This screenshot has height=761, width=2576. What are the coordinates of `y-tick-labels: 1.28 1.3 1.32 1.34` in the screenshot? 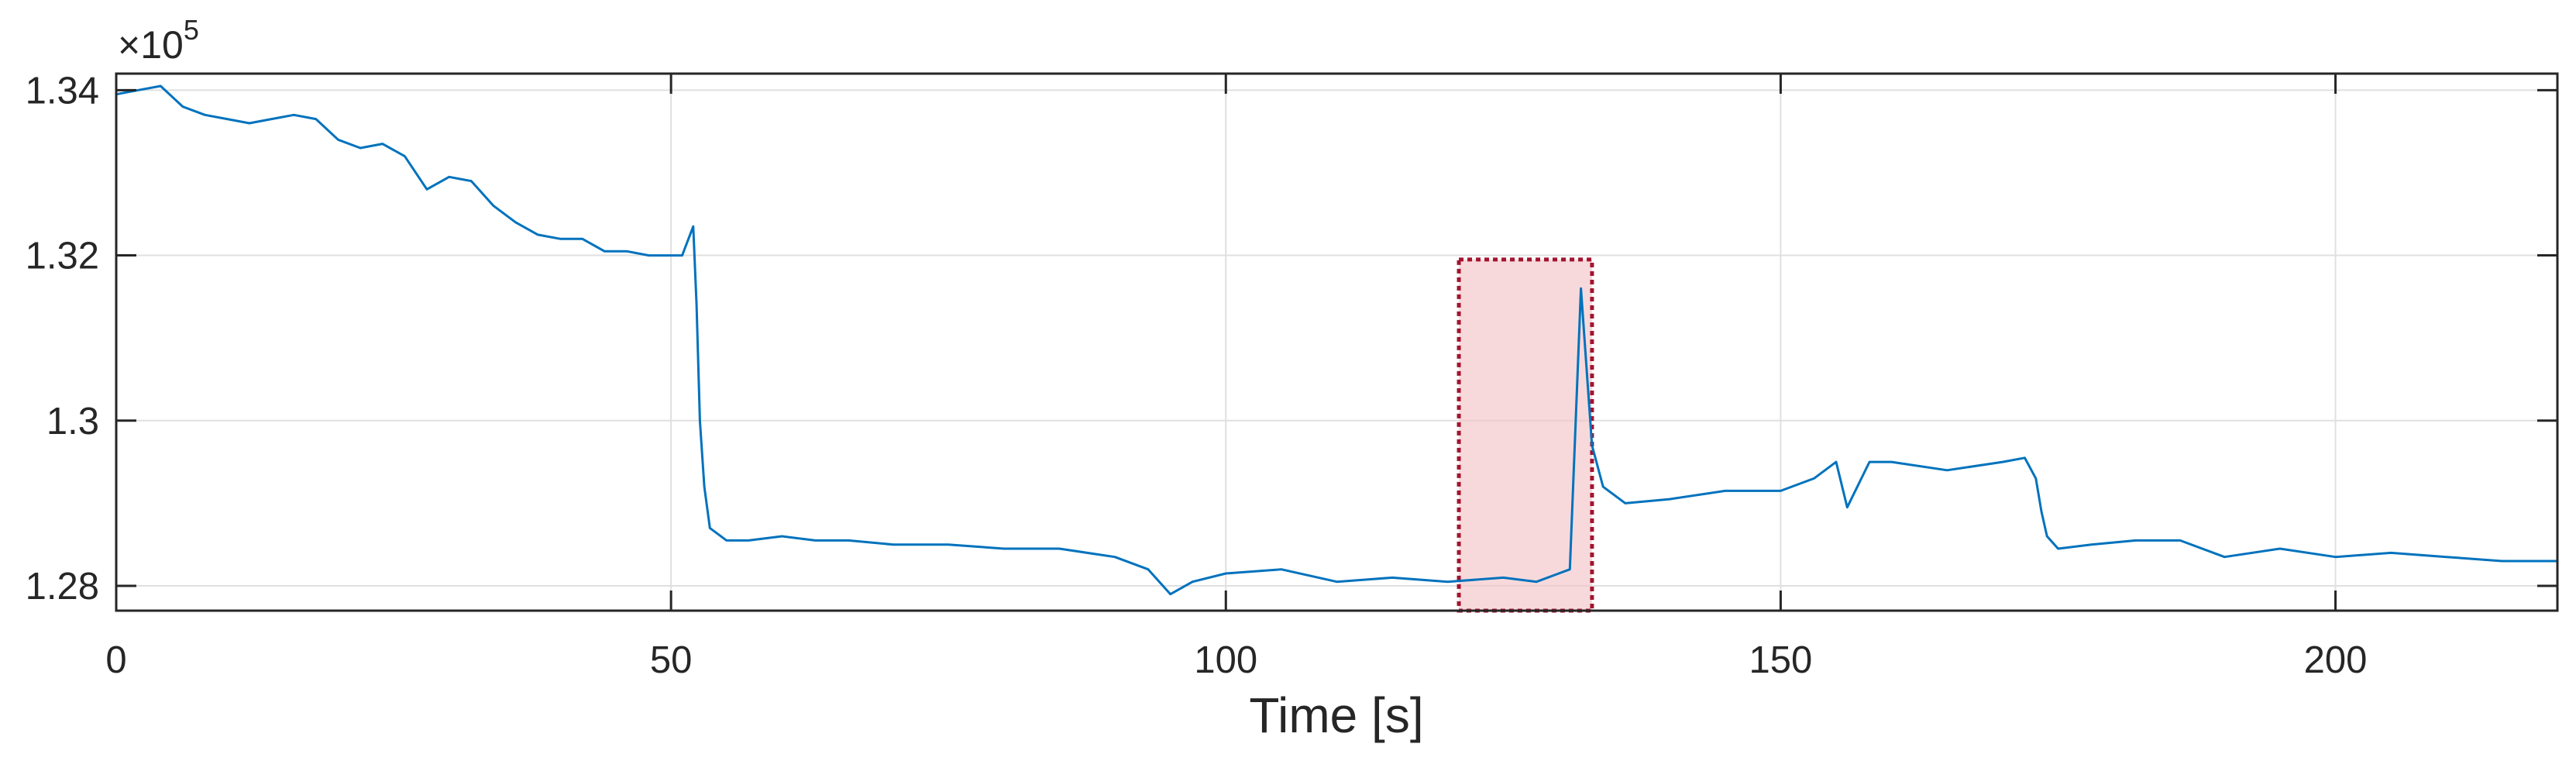 It's located at (62, 339).